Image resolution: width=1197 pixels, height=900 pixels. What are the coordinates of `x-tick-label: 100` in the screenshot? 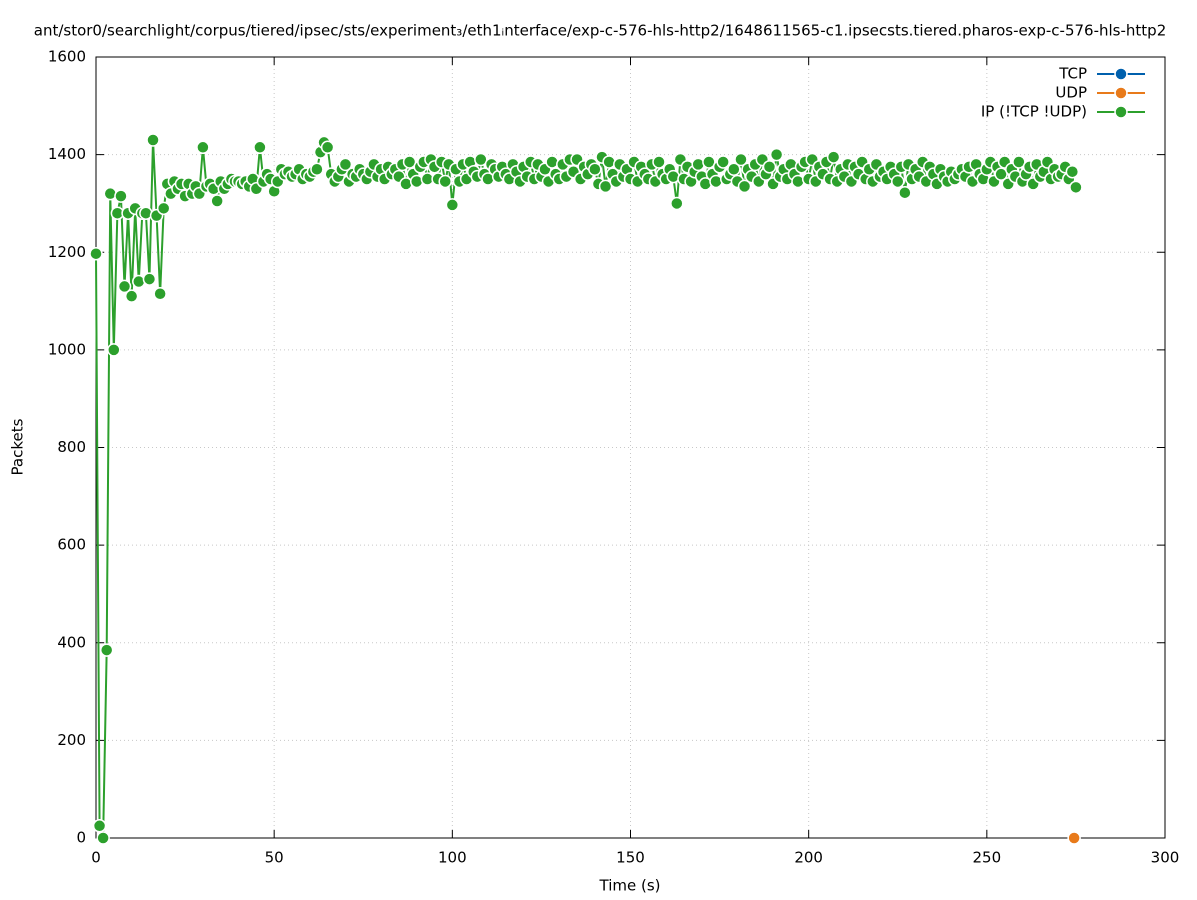 It's located at (452, 858).